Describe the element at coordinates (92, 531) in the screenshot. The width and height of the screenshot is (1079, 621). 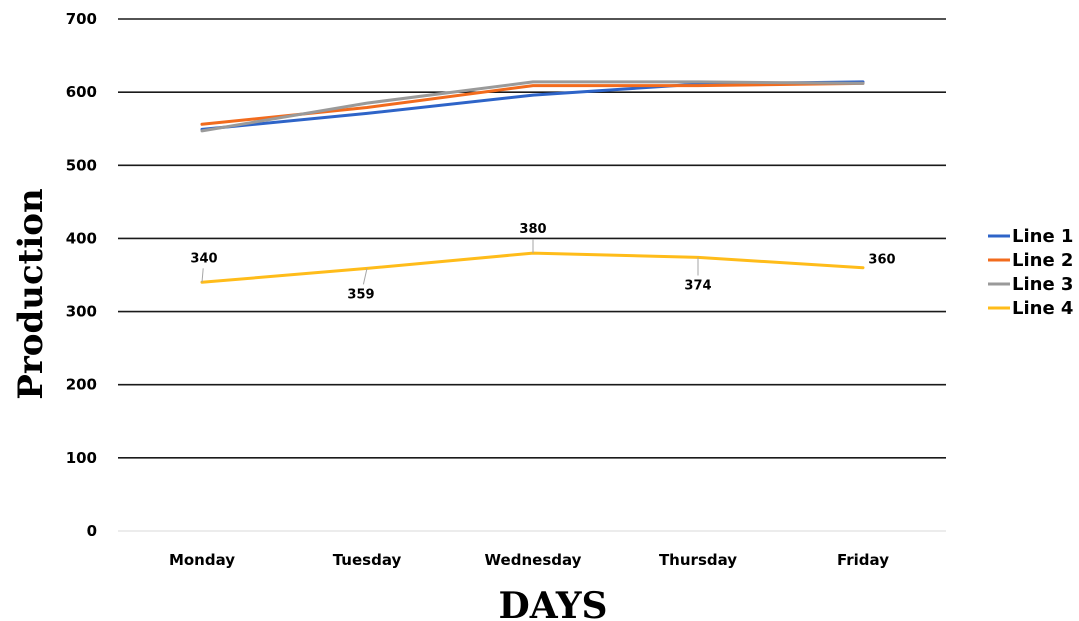
I see `y-tick-label: 0` at that location.